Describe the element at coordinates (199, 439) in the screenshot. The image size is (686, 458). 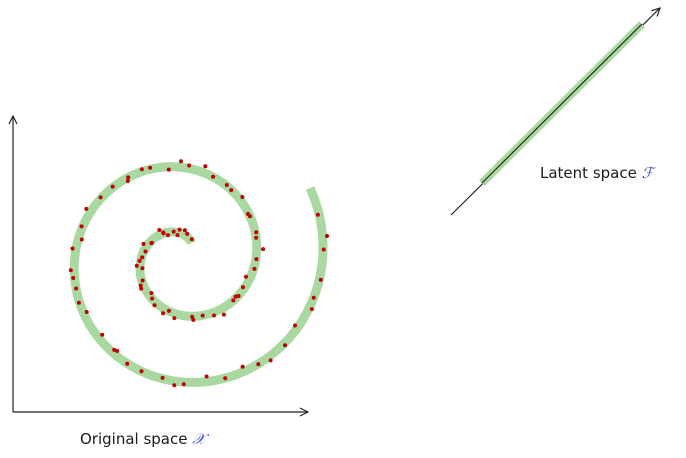
I see `original-space-symbol: 𝒳` at that location.